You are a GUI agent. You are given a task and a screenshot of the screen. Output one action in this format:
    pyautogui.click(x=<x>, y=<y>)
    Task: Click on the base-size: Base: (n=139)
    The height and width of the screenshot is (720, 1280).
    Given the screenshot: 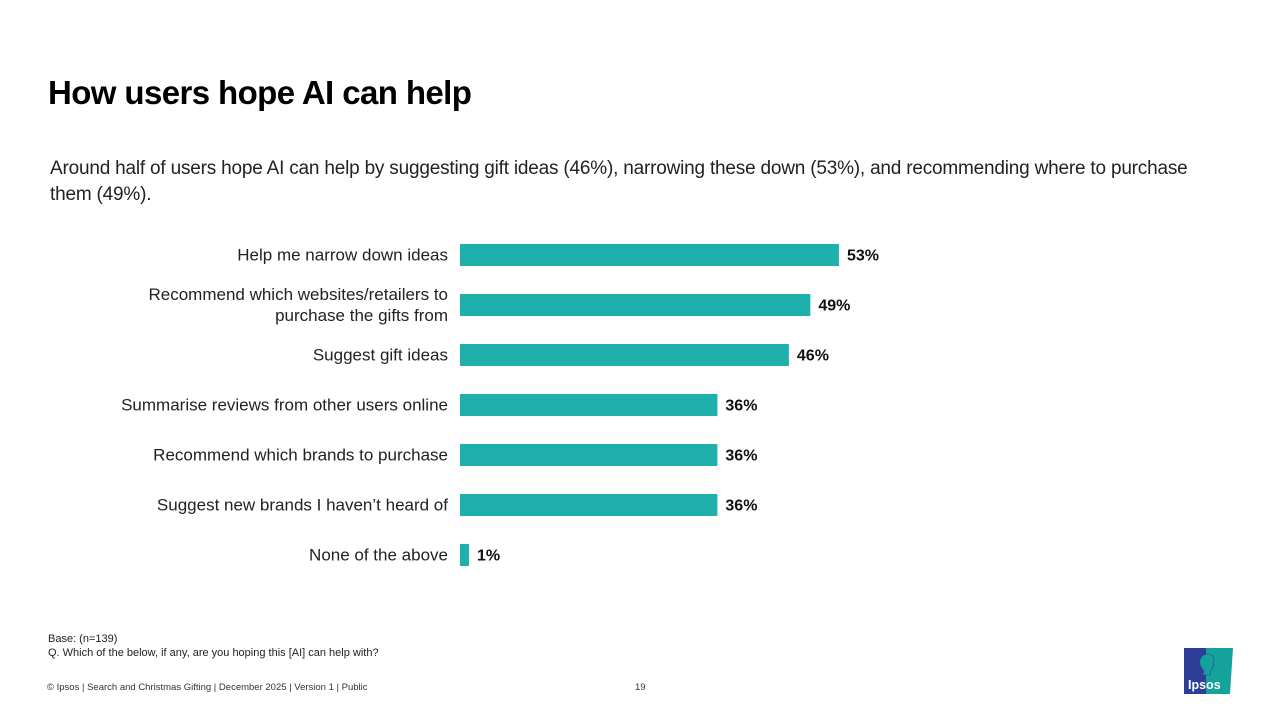 What is the action you would take?
    pyautogui.click(x=83, y=639)
    